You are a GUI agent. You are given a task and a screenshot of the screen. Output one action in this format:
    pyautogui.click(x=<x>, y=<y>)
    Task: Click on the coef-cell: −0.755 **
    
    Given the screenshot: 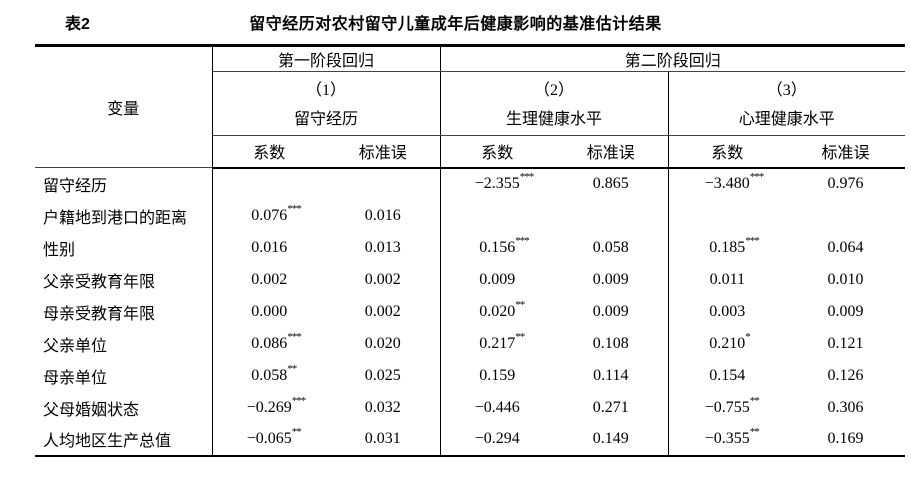 What is the action you would take?
    pyautogui.click(x=727, y=407)
    